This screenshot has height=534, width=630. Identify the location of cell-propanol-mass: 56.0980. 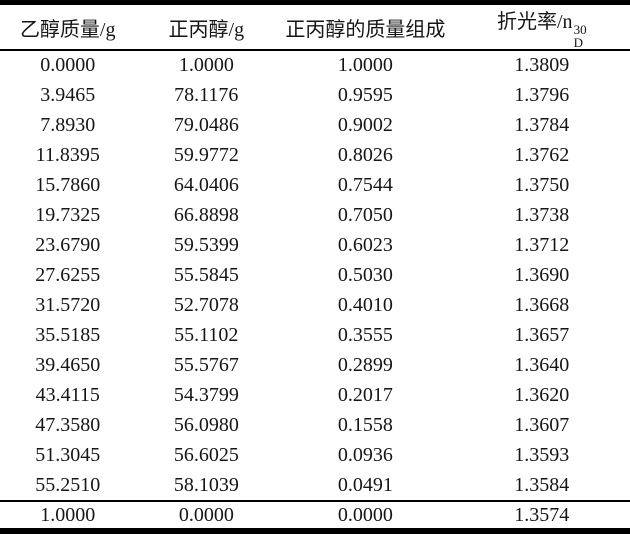
(206, 425).